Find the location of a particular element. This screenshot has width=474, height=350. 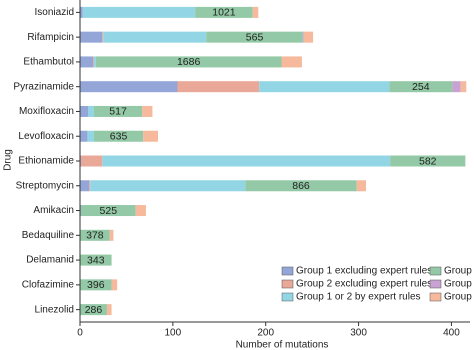

bar-annotation: 1686 is located at coordinates (189, 62).